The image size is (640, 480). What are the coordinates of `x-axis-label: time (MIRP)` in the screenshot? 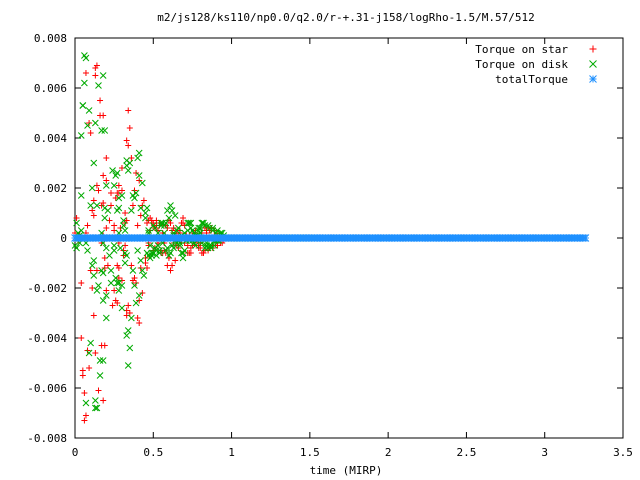 It's located at (346, 470).